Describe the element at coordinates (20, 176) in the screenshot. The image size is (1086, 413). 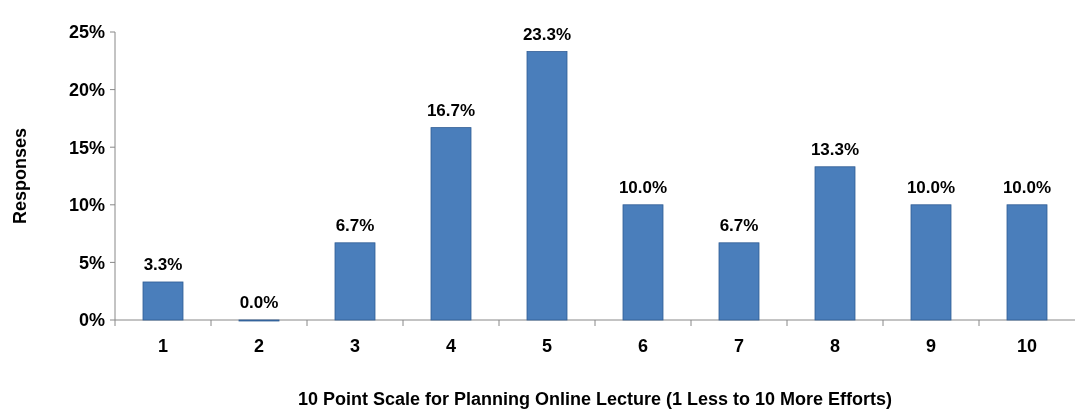
I see `y-axis-title: Responses` at that location.